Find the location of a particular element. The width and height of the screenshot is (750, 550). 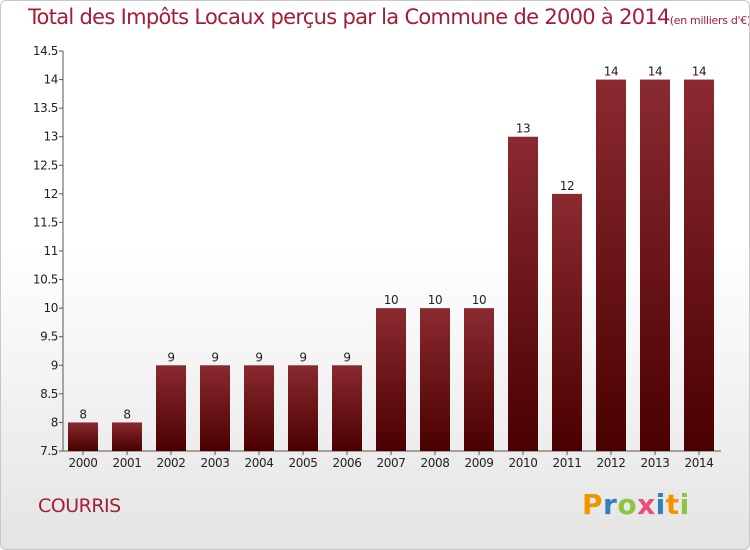

x-tick-label-2004: 2004 is located at coordinates (259, 463).